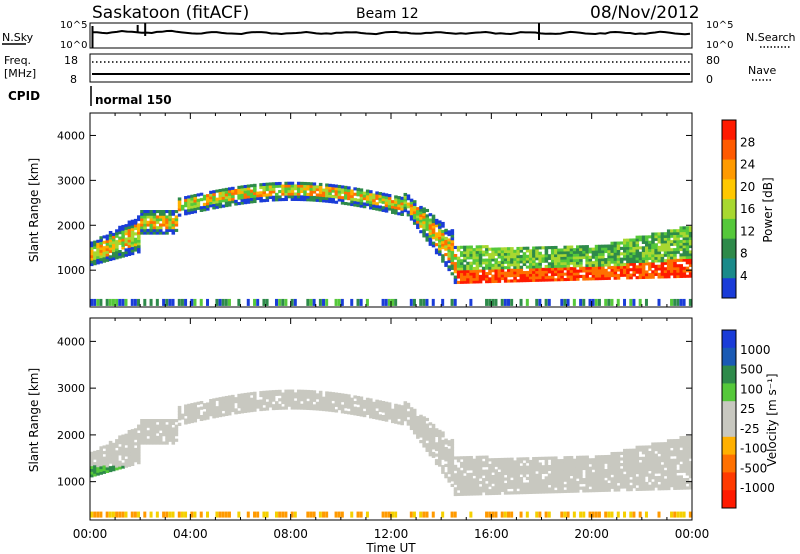  What do you see at coordinates (747, 209) in the screenshot?
I see `power-colorbar-tick: 16` at bounding box center [747, 209].